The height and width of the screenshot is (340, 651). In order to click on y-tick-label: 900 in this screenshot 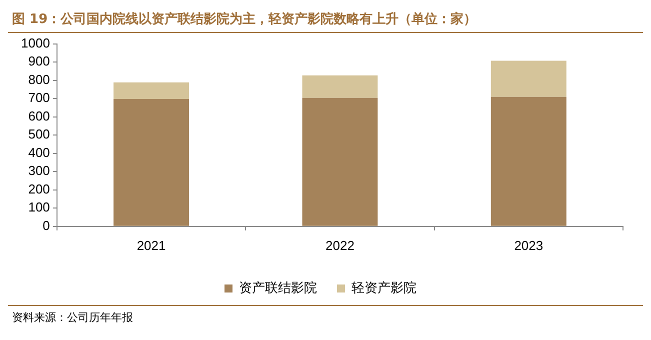, I will do `click(39, 61)`.